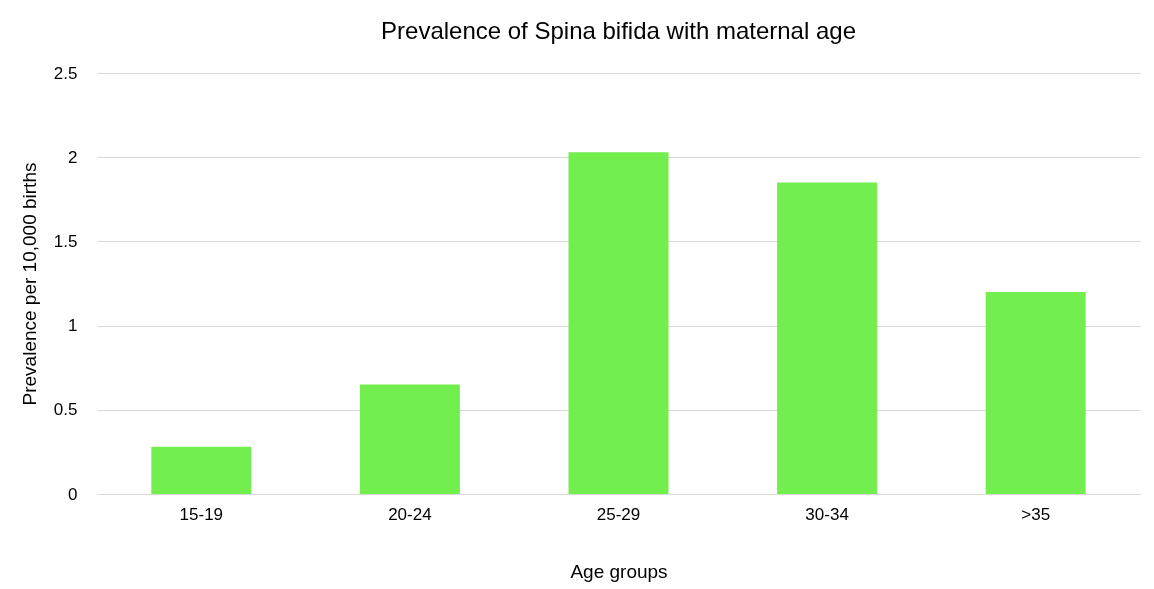 The height and width of the screenshot is (589, 1154). I want to click on y-tick-label: 0.5, so click(65, 410).